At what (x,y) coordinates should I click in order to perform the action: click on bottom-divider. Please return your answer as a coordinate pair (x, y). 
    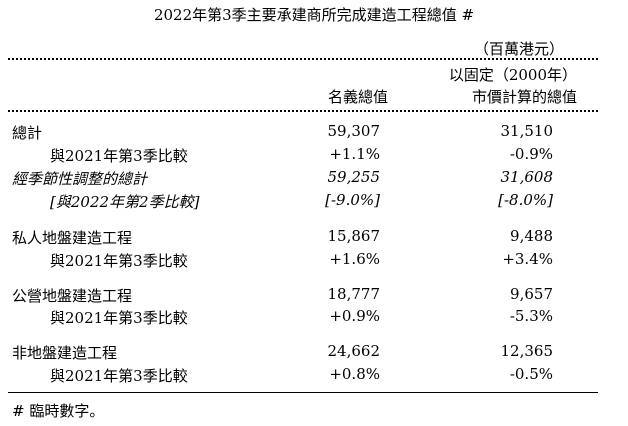
    Looking at the image, I should click on (303, 392).